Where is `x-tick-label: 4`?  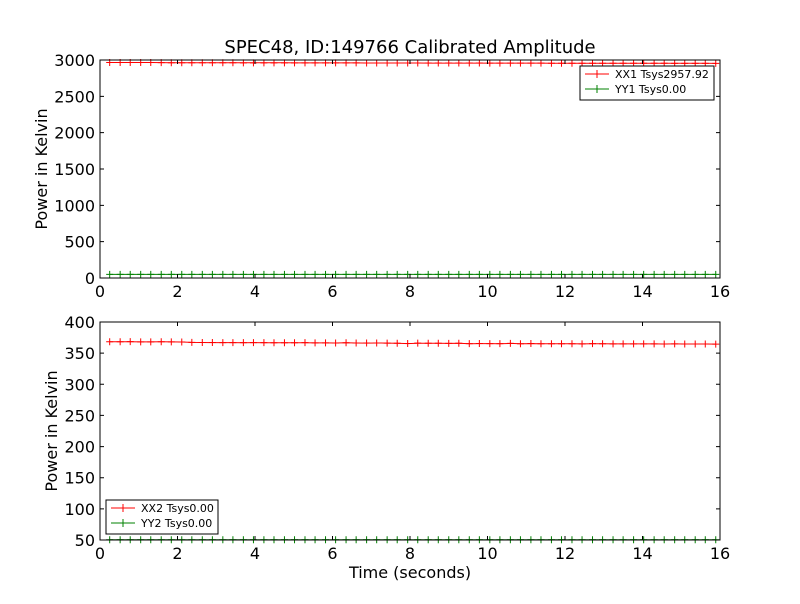
x-tick-label: 4 is located at coordinates (255, 291).